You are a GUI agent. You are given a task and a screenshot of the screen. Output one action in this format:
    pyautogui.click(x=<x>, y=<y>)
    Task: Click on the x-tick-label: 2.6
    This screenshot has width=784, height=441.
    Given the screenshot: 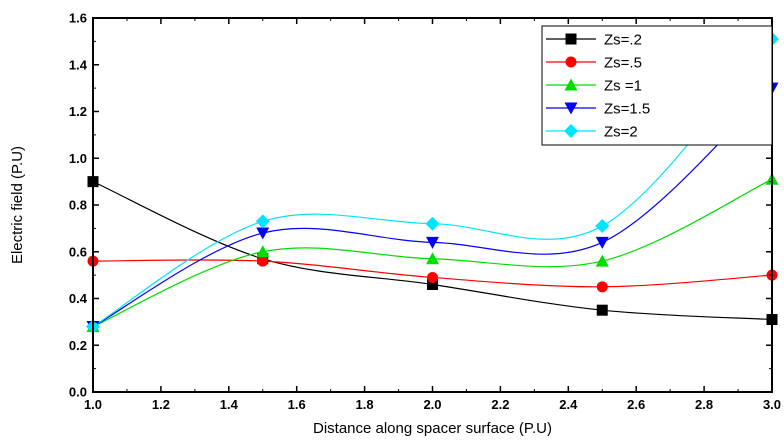 What is the action you would take?
    pyautogui.click(x=636, y=404)
    